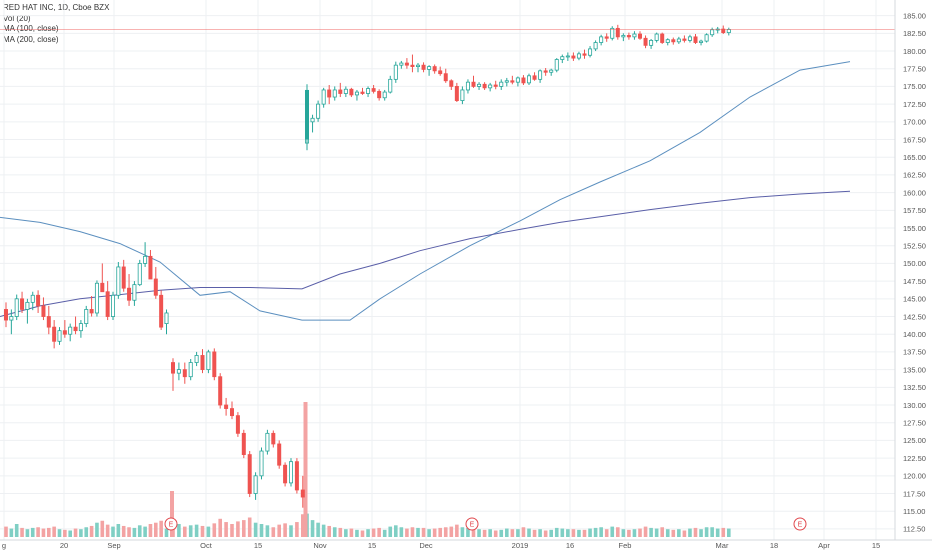 The height and width of the screenshot is (550, 932). What do you see at coordinates (466, 544) in the screenshot?
I see `time-axis: g 20 Sep Oct 15 Nov 15 Dec 2019 16 Feb Mar 18 Apr 15` at bounding box center [466, 544].